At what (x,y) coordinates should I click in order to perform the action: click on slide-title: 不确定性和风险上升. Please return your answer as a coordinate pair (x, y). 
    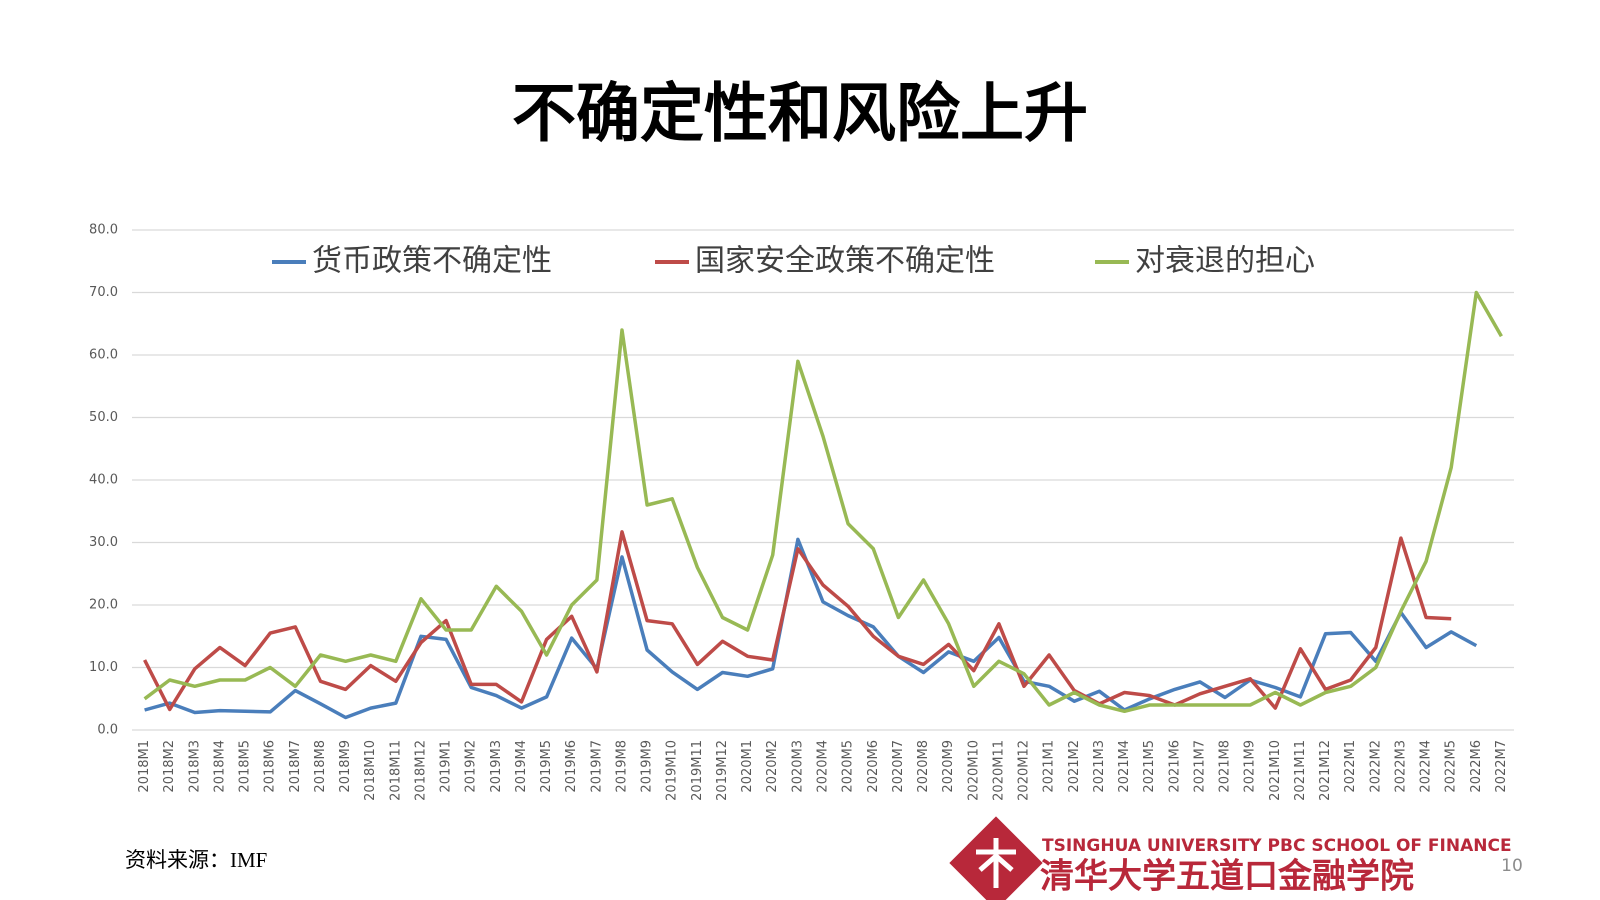
    Looking at the image, I should click on (800, 115).